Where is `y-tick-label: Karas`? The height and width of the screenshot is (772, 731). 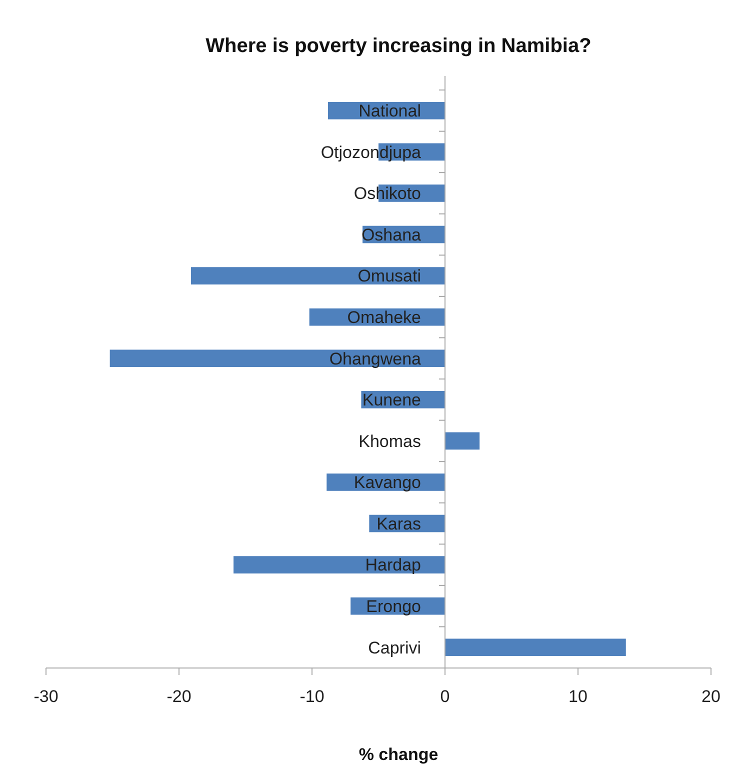
y-tick-label: Karas is located at coordinates (398, 524).